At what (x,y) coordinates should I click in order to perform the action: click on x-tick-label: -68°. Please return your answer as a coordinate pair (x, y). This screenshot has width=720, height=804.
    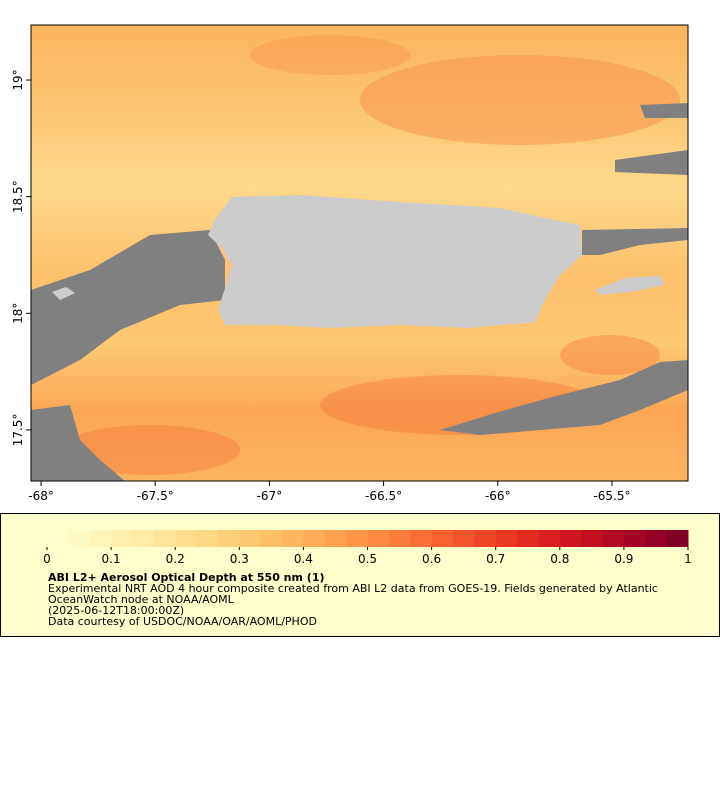
    Looking at the image, I should click on (41, 496).